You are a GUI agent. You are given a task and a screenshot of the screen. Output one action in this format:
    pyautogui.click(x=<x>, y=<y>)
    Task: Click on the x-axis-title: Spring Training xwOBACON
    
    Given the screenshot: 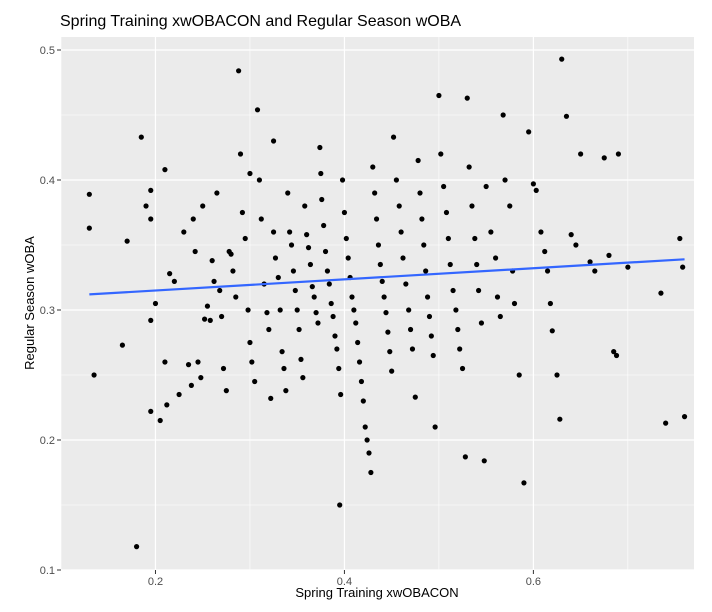 What is the action you would take?
    pyautogui.click(x=376, y=592)
    